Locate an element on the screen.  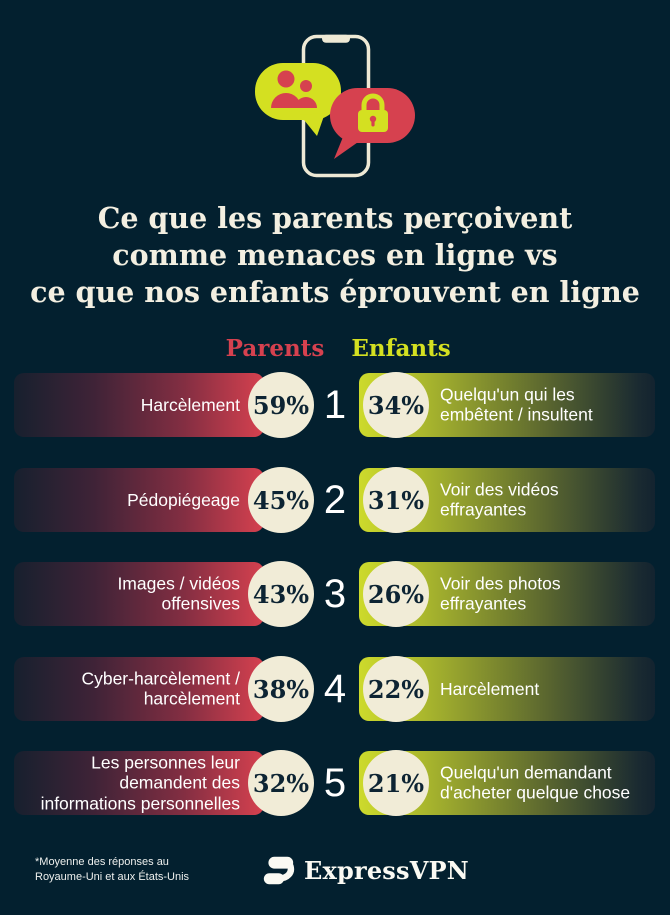
parents-bar: Images / vidéos offensives is located at coordinates (139, 594).